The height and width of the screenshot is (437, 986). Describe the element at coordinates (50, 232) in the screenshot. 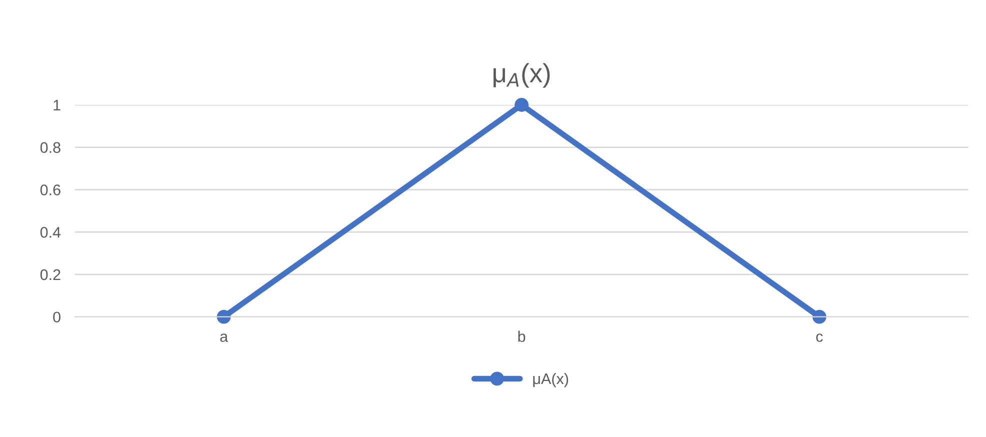

I see `y-tick-label: 0.4` at that location.